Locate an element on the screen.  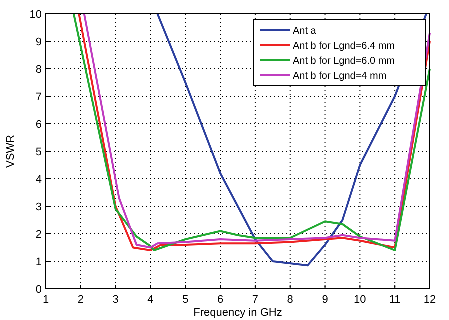
x-tick-label: 9 is located at coordinates (325, 300).